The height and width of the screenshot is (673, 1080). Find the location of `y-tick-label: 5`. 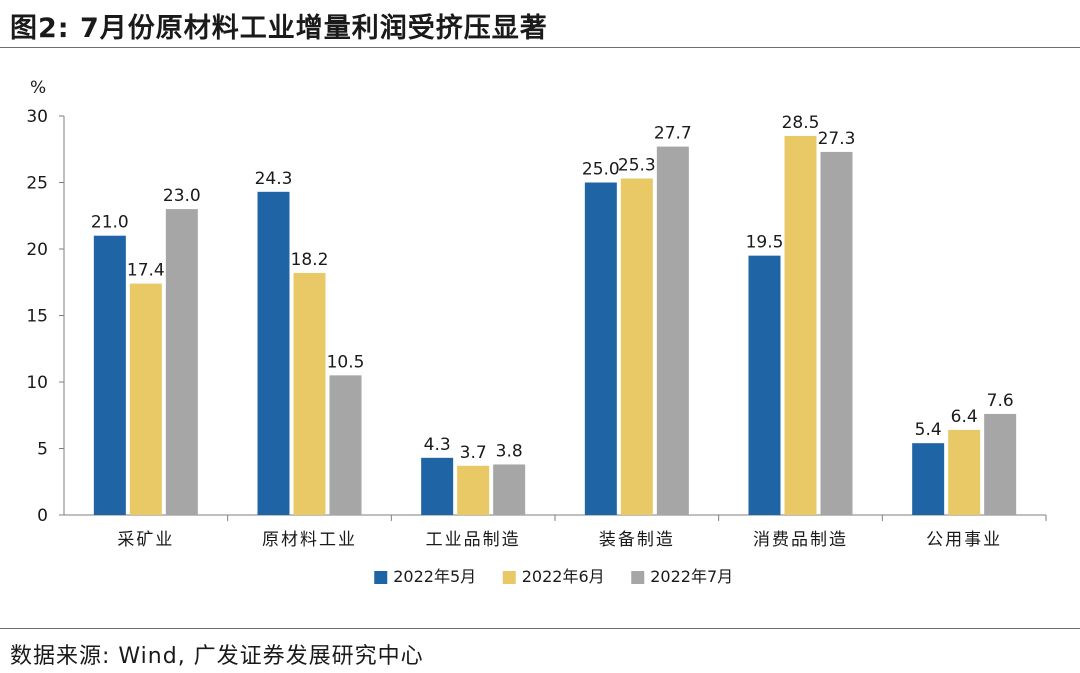

y-tick-label: 5 is located at coordinates (42, 450).